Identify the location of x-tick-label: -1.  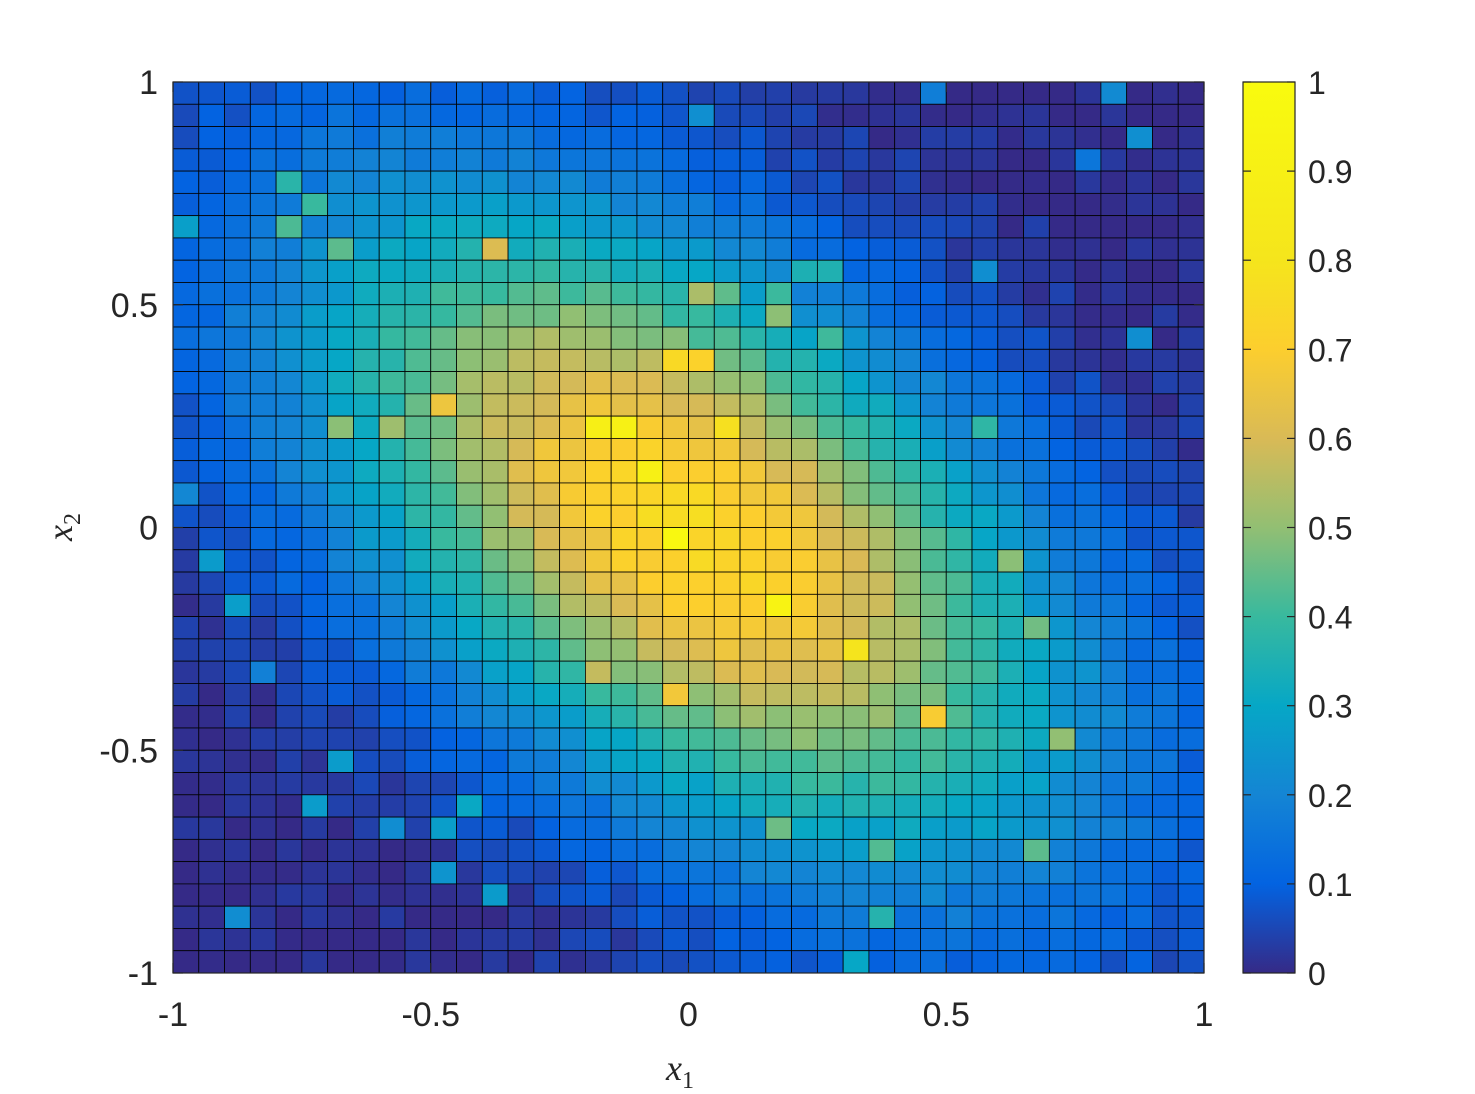
(173, 1015).